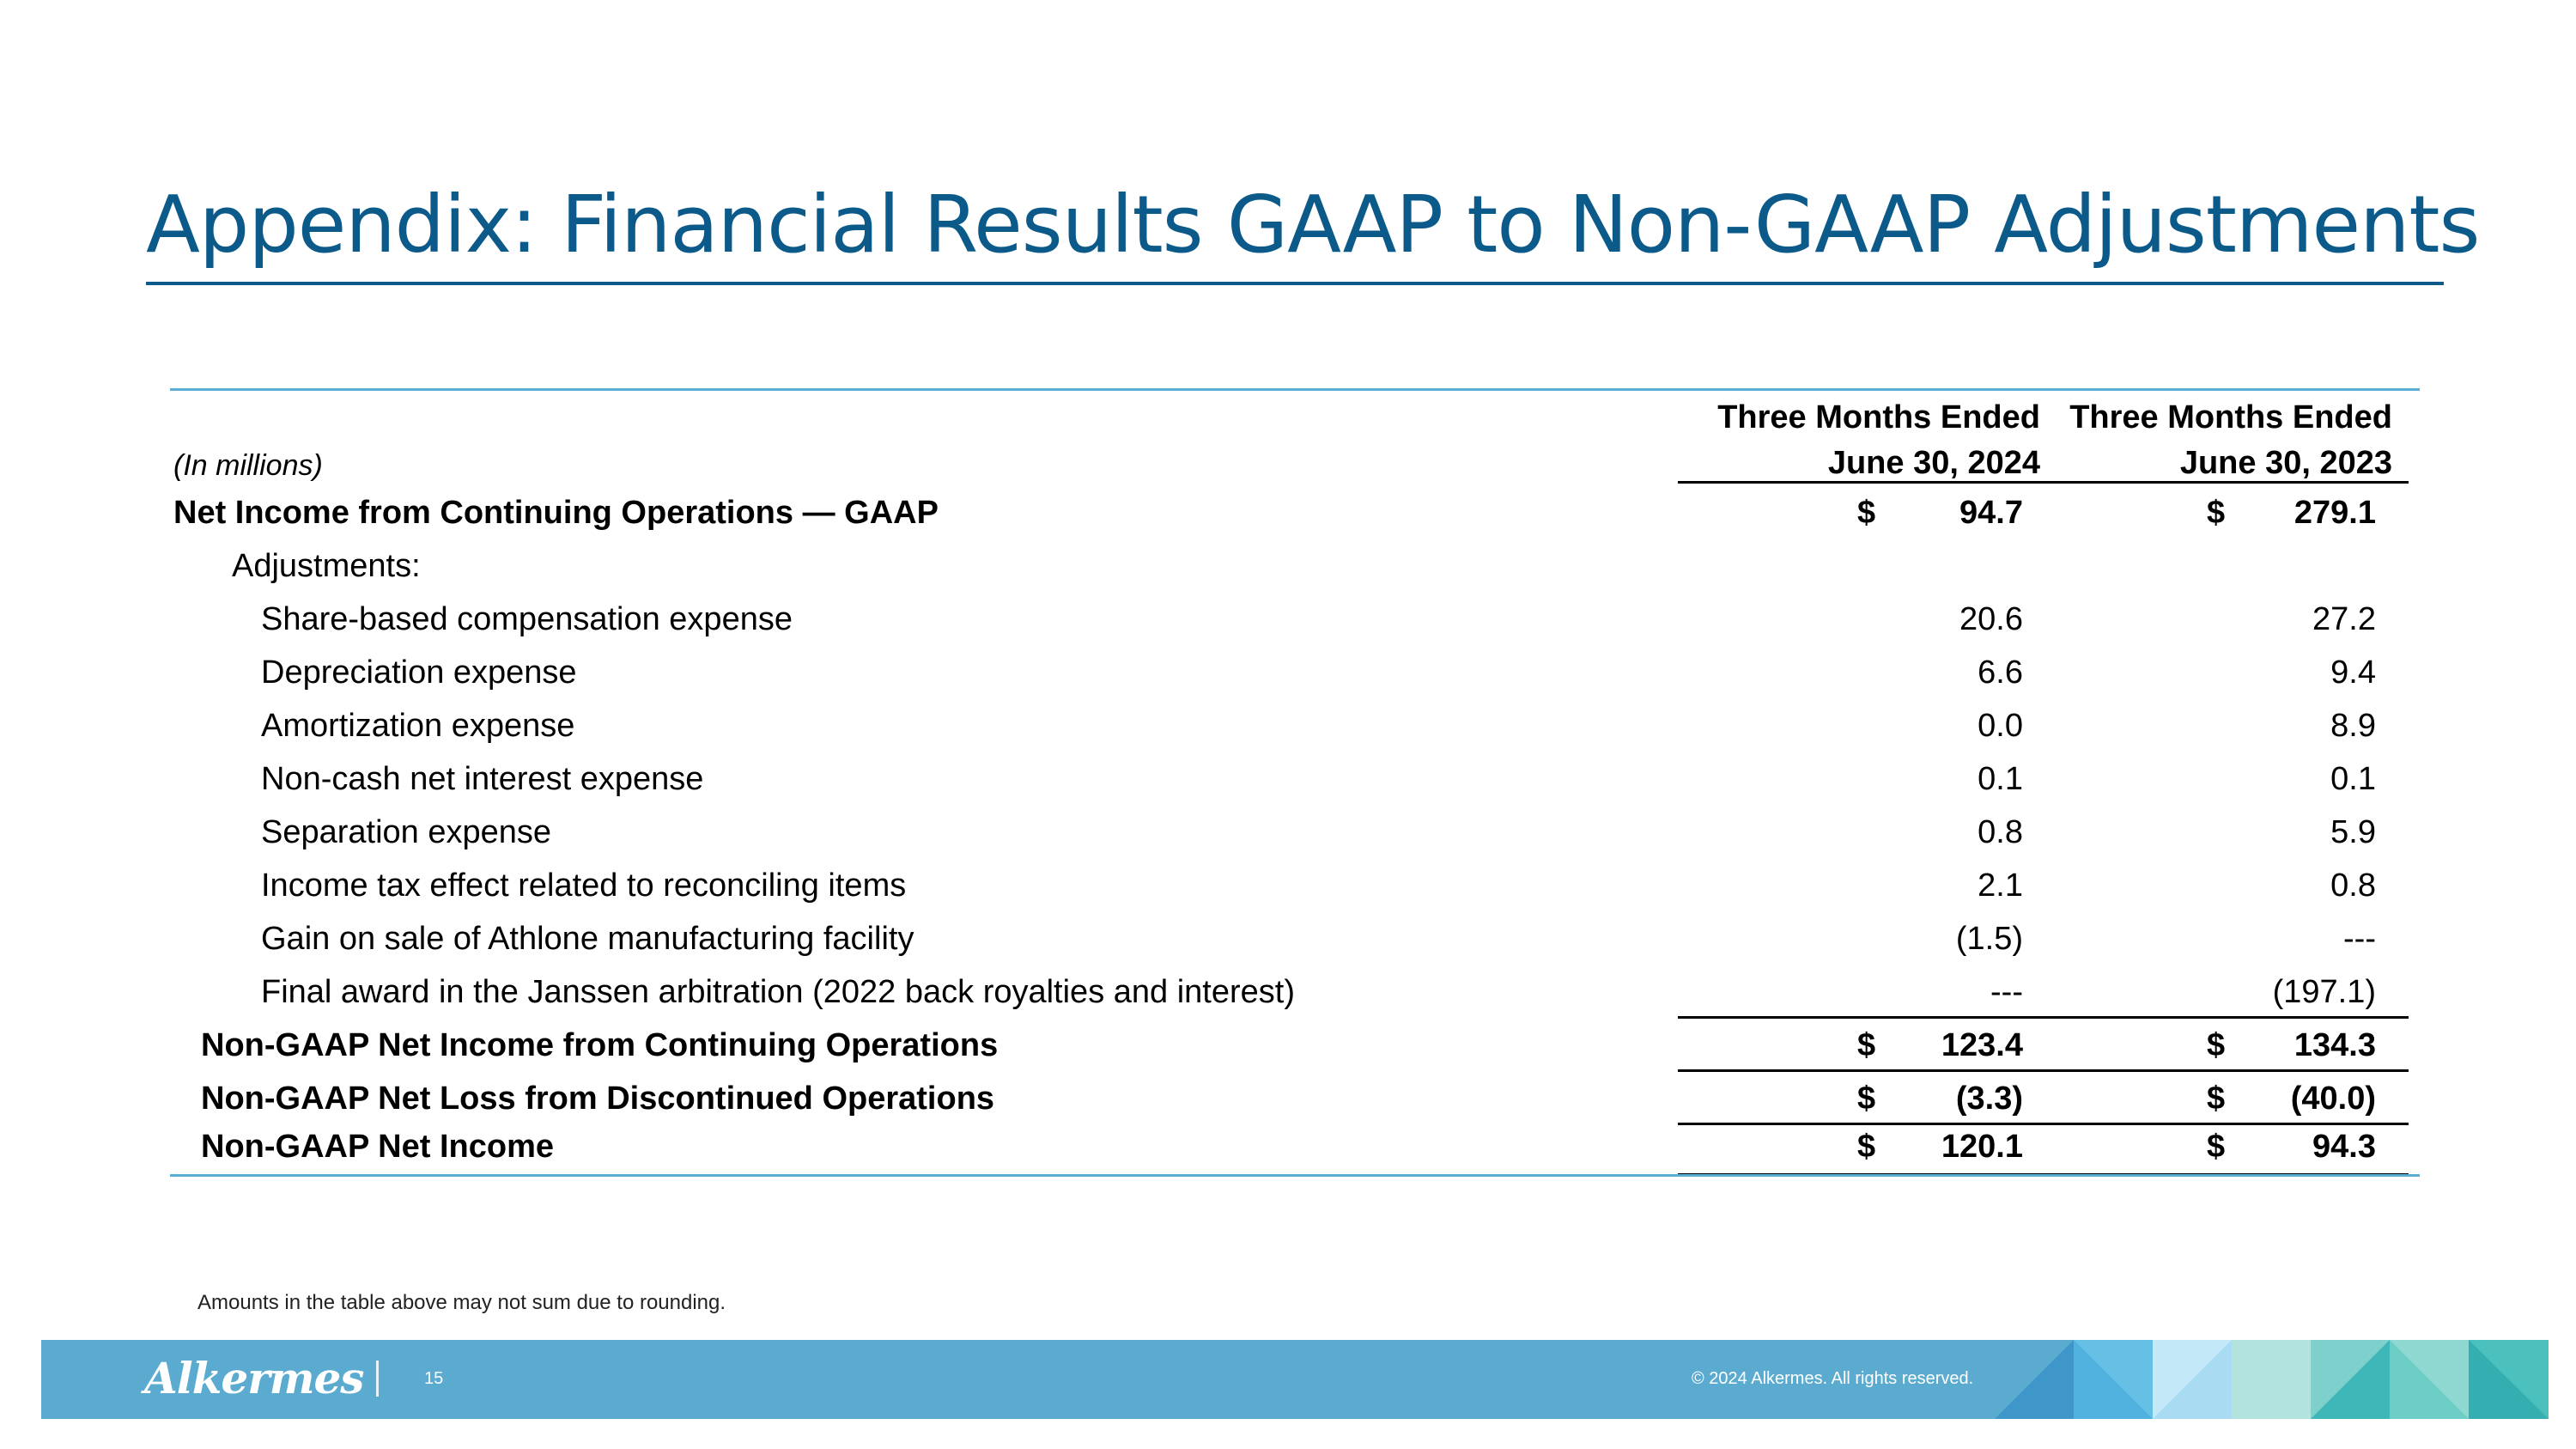  I want to click on units-label: (In millions), so click(248, 466).